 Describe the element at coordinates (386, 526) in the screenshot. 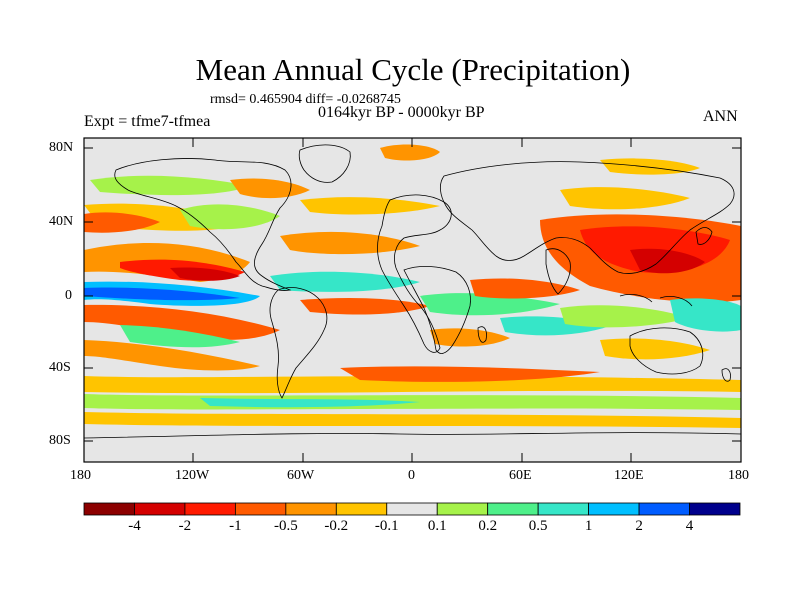

I see `colorbar-label: -0.1` at that location.